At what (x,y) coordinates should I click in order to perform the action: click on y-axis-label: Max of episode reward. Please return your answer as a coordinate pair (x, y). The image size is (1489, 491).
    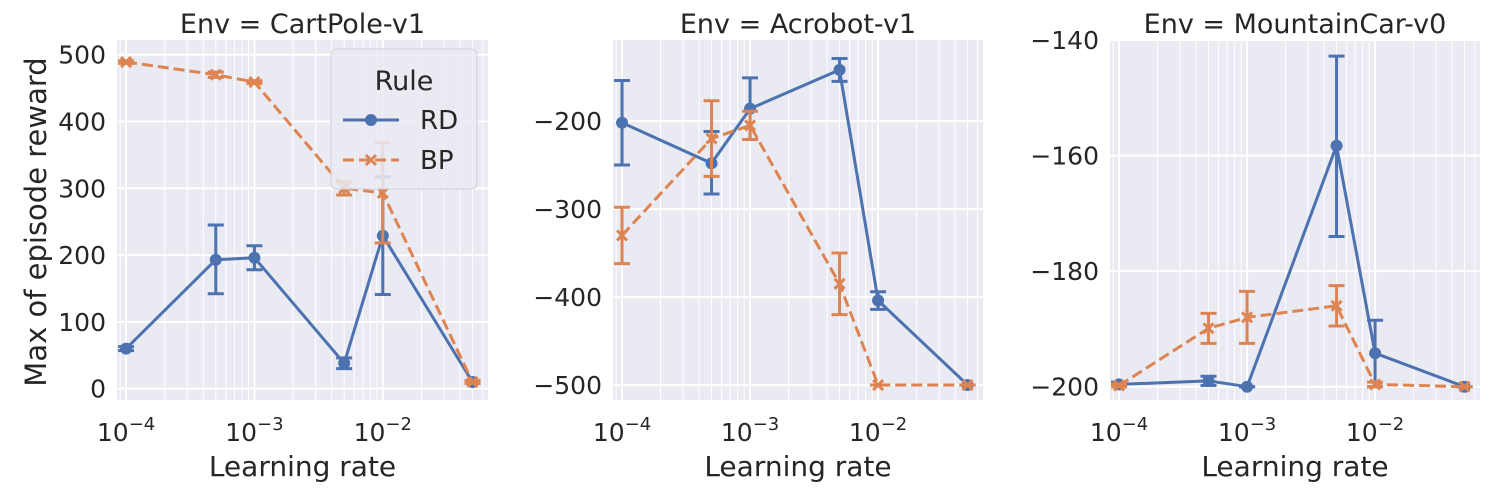
    Looking at the image, I should click on (36, 221).